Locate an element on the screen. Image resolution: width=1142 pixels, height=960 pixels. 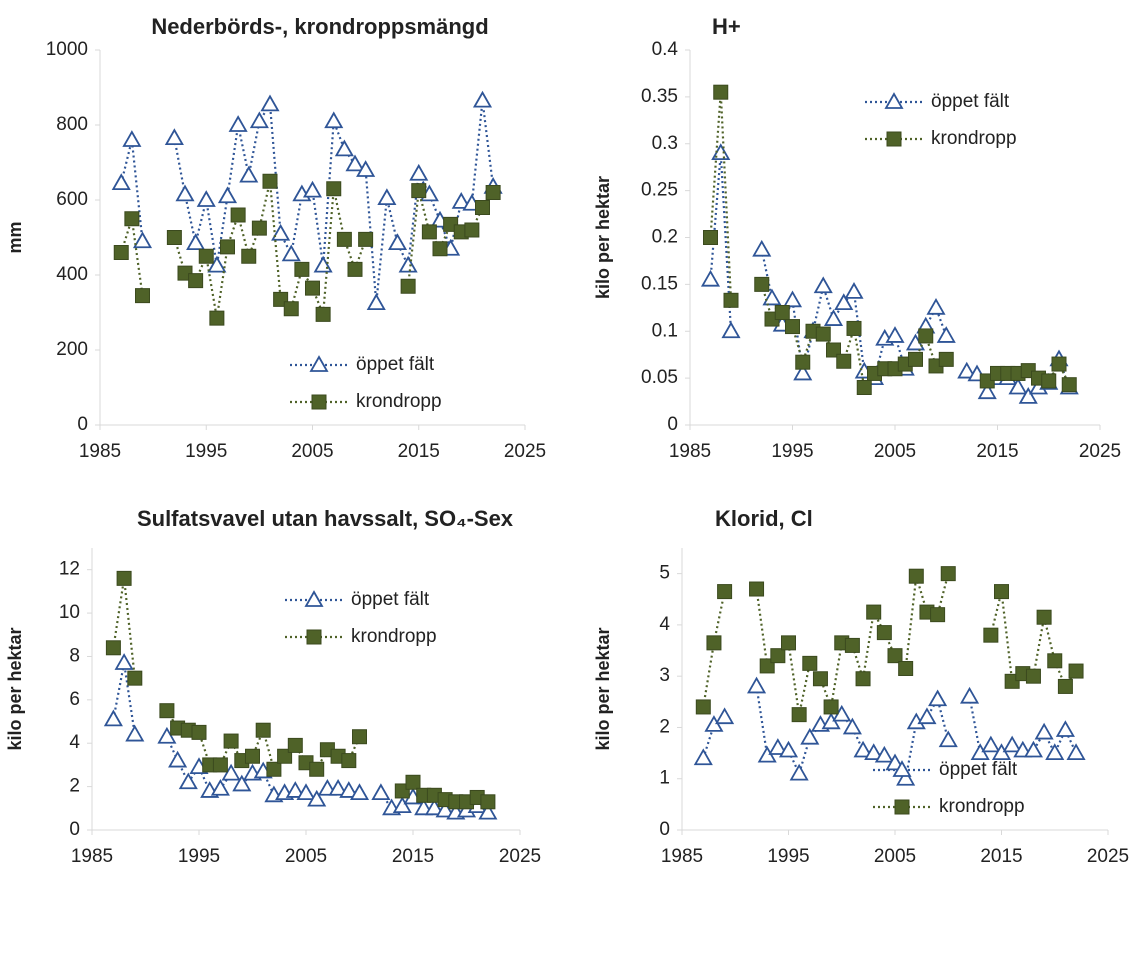
y-tick-label: 0.15 is located at coordinates (659, 283).